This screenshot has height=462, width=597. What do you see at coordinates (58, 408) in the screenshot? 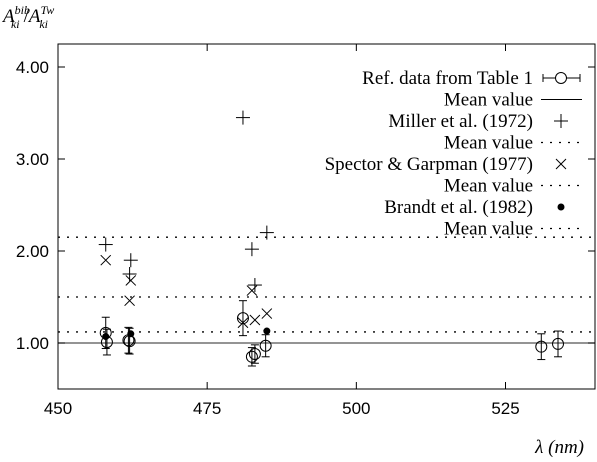
I see `x-tick-label: 450` at bounding box center [58, 408].